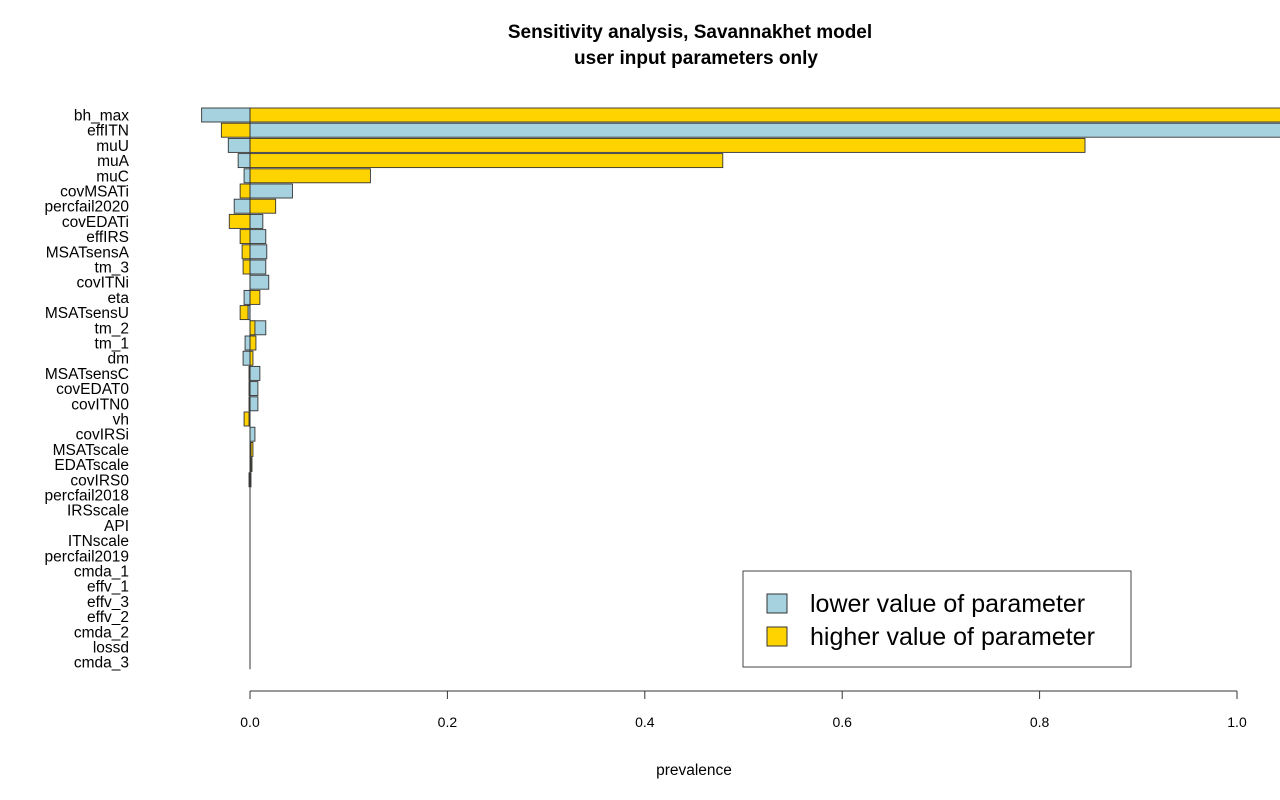 This screenshot has height=800, width=1280. What do you see at coordinates (87, 374) in the screenshot?
I see `category-label: MSATsensC` at bounding box center [87, 374].